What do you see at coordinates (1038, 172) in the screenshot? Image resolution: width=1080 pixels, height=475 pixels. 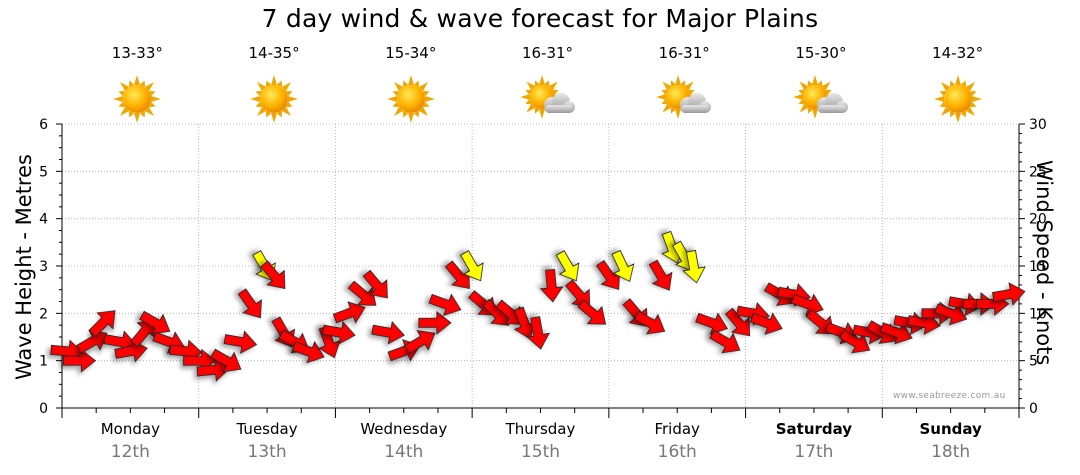 I see `right-tick-label: 25` at bounding box center [1038, 172].